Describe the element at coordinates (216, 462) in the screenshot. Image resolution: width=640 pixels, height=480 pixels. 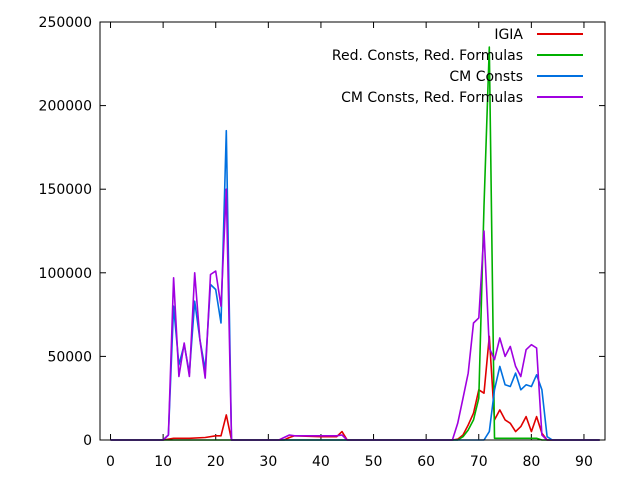
I see `x-tick-label: 20` at that location.